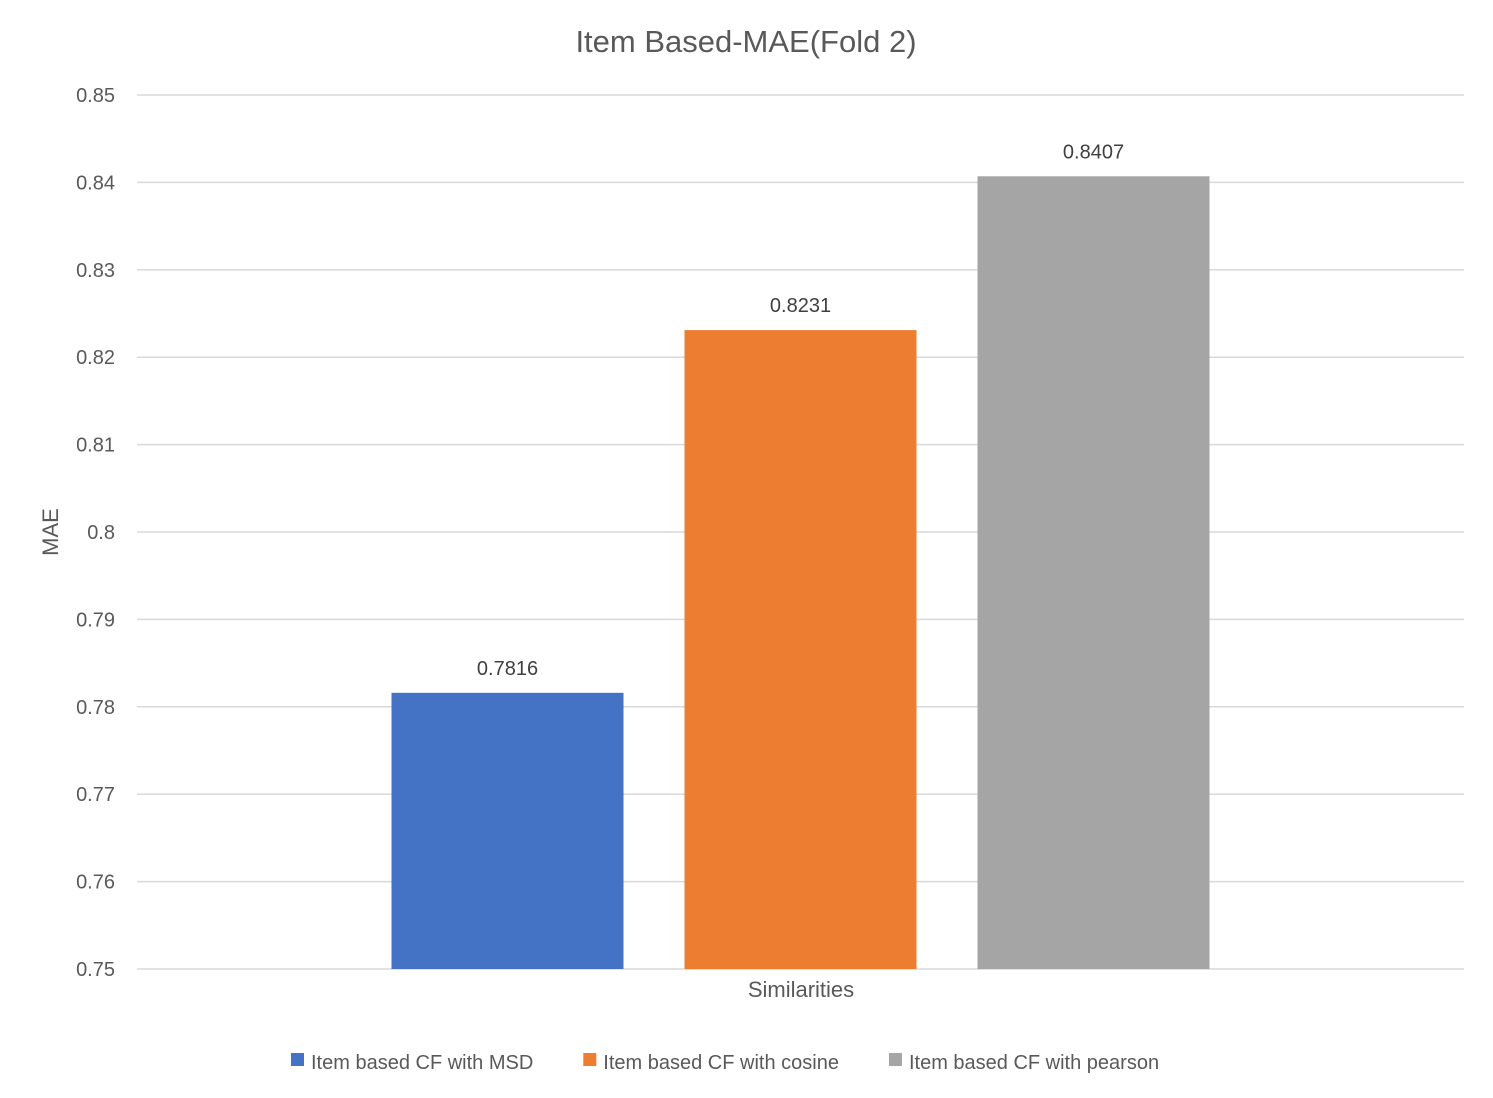 This screenshot has width=1493, height=1098. What do you see at coordinates (95, 708) in the screenshot?
I see `y-tick-label: 0.78` at bounding box center [95, 708].